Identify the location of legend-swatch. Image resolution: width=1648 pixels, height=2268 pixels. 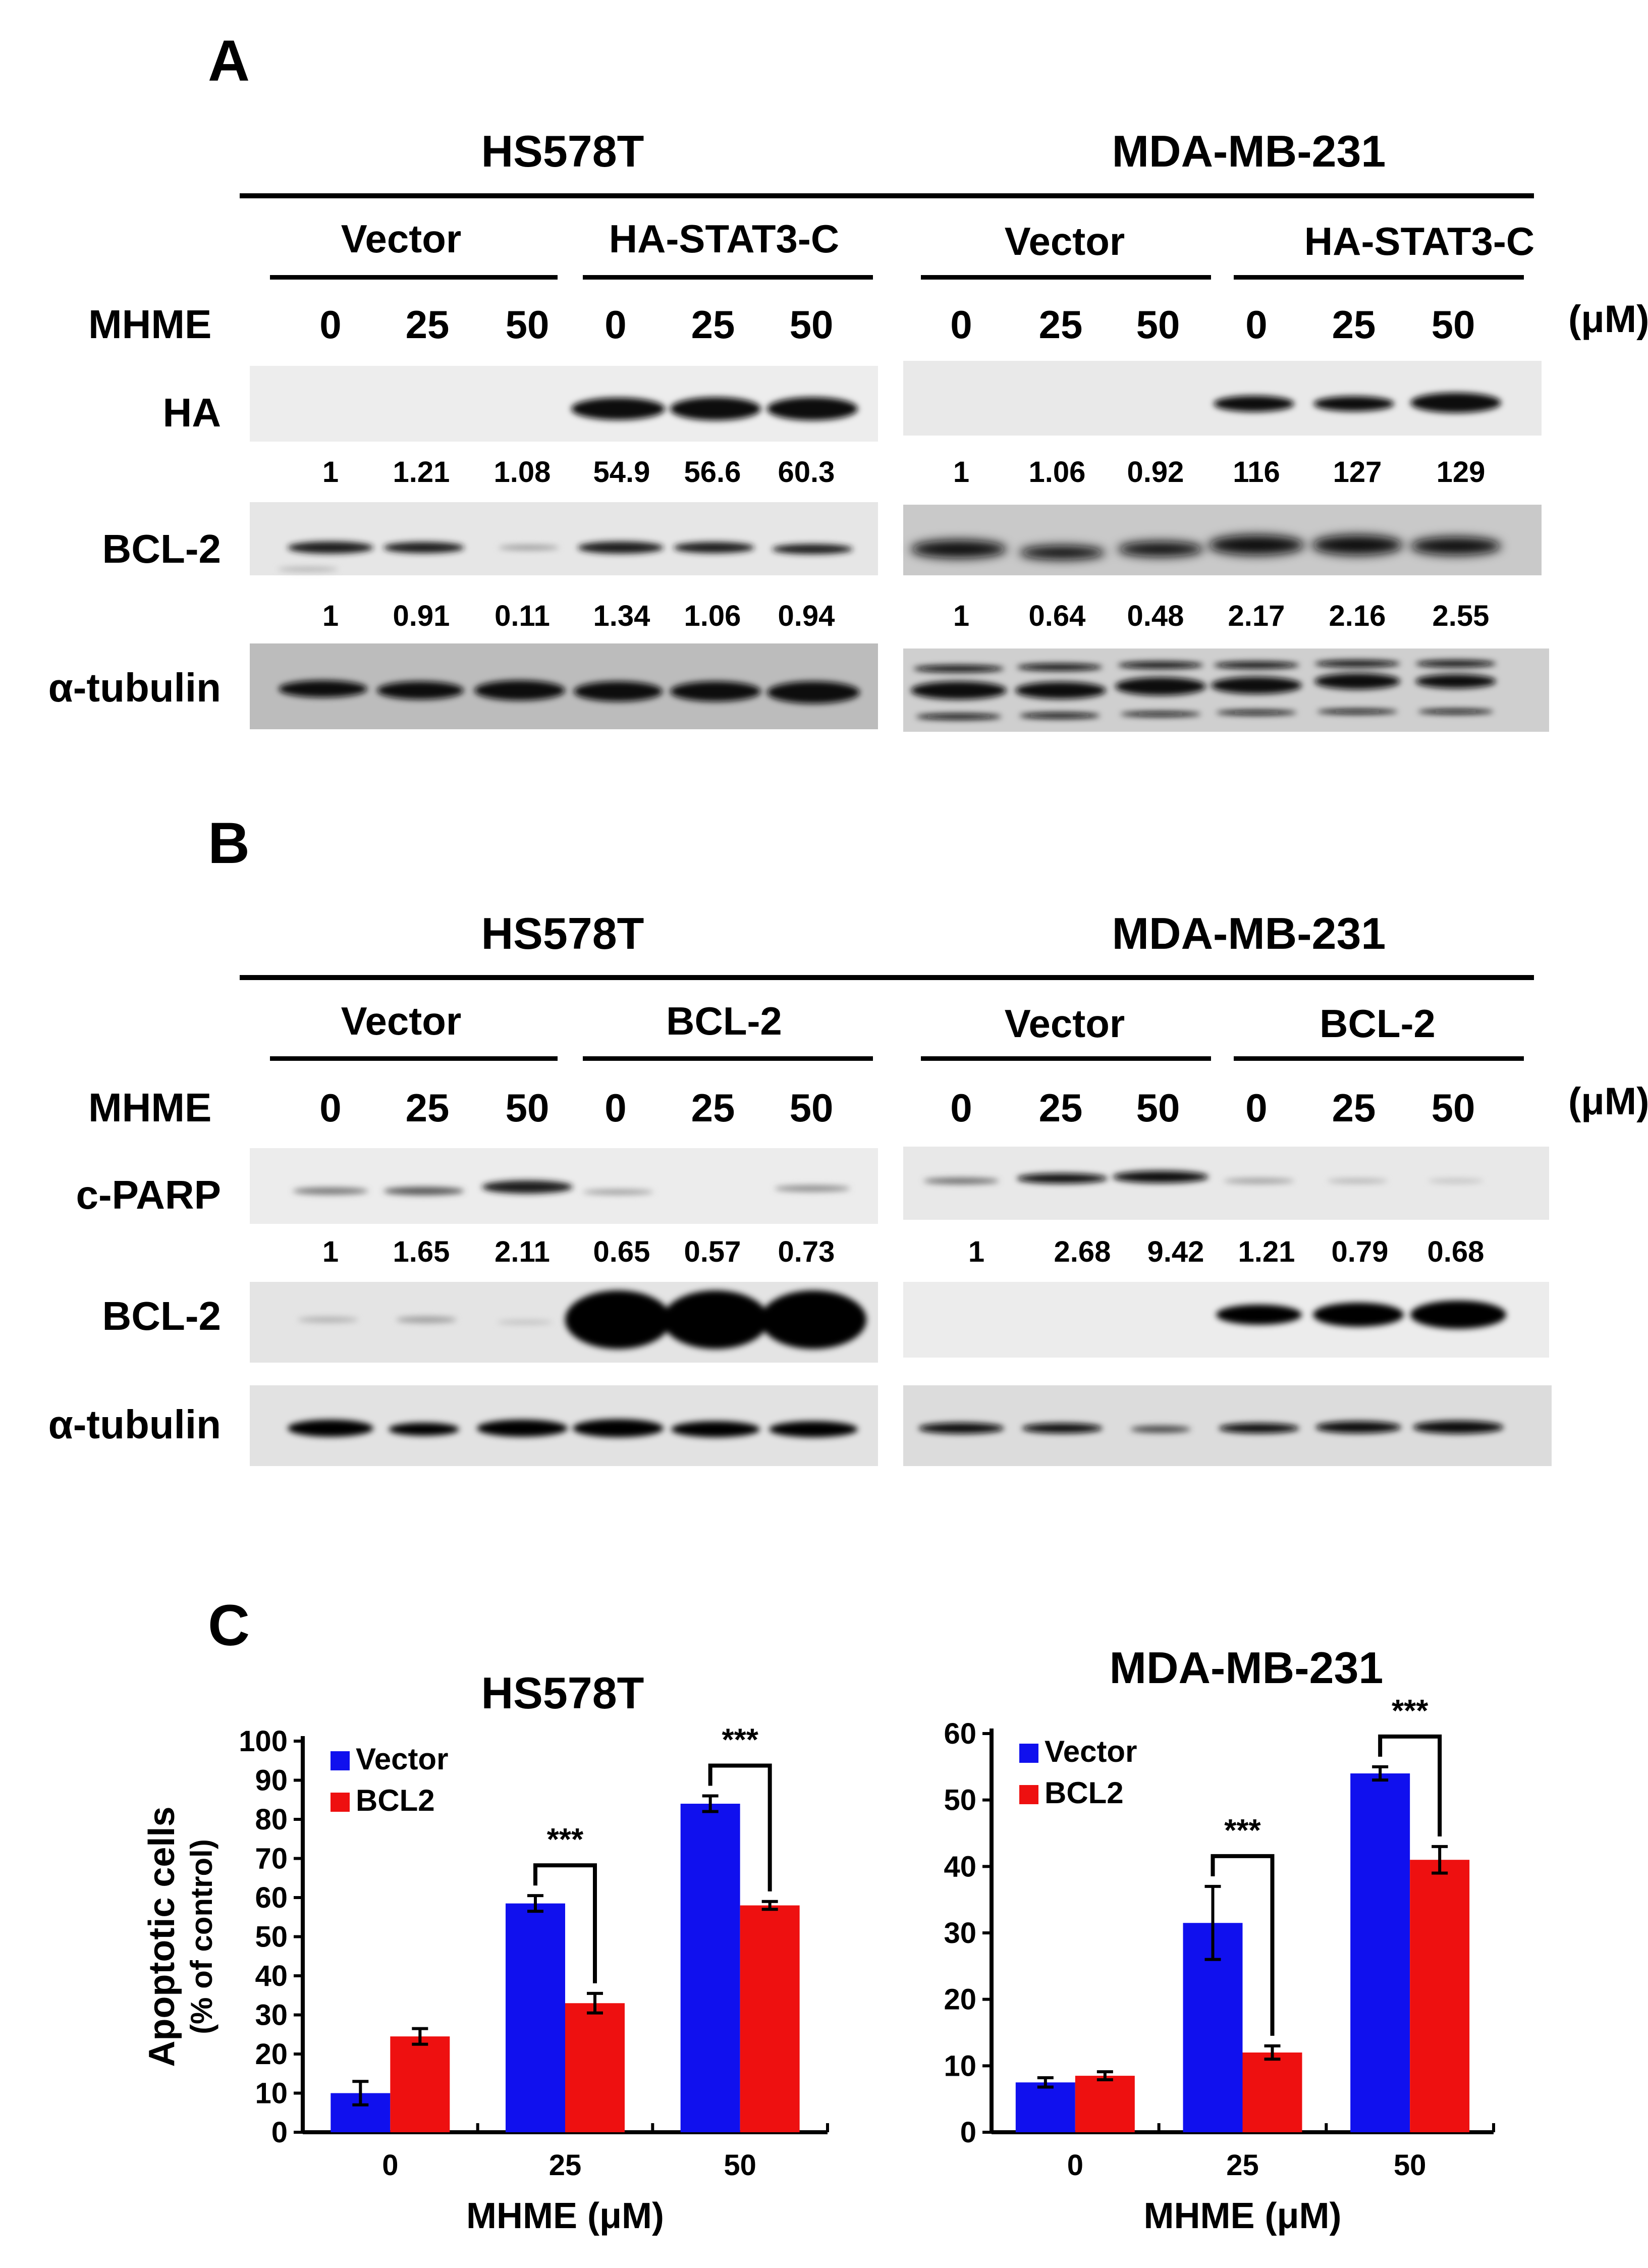
(1028, 1794).